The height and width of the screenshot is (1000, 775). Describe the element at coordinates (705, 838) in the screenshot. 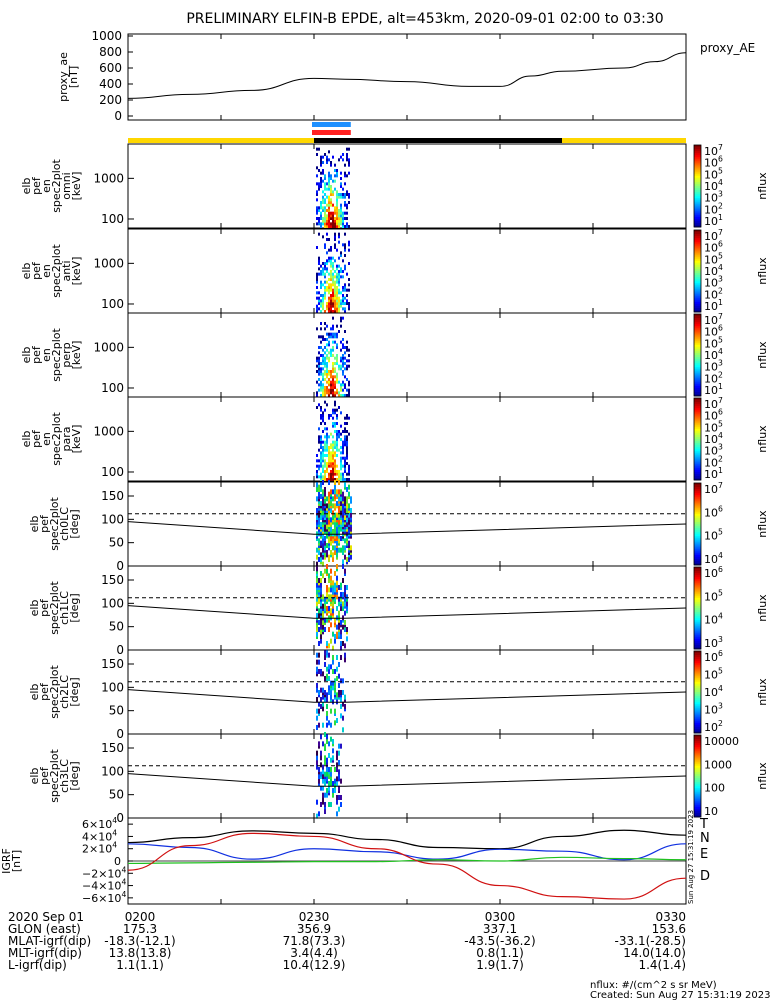

I see `igrf-legend-N: N` at that location.